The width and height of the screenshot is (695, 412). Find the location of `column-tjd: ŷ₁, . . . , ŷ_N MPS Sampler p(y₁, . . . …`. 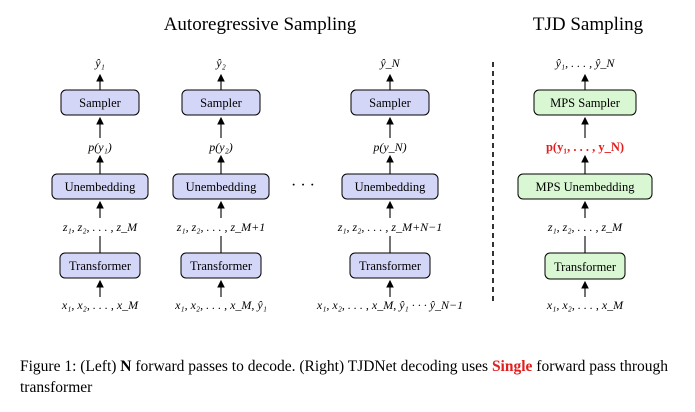

column-tjd: ŷ₁, . . . , ŷ_N MPS Sampler p(y₁, . . . … is located at coordinates (585, 184).